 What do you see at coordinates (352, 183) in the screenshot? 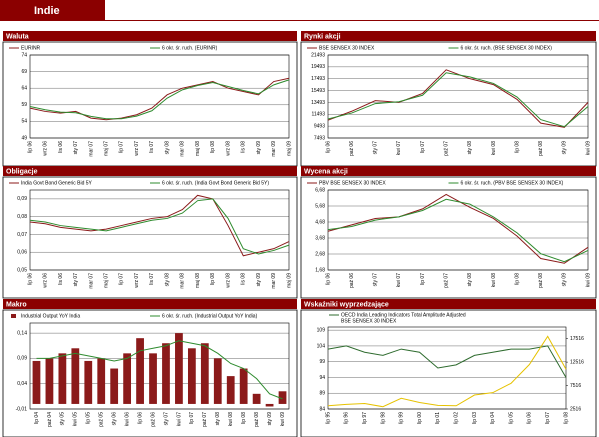
I see `legend-label: PBV BSE SENSEX 30 INDEX` at bounding box center [352, 183].